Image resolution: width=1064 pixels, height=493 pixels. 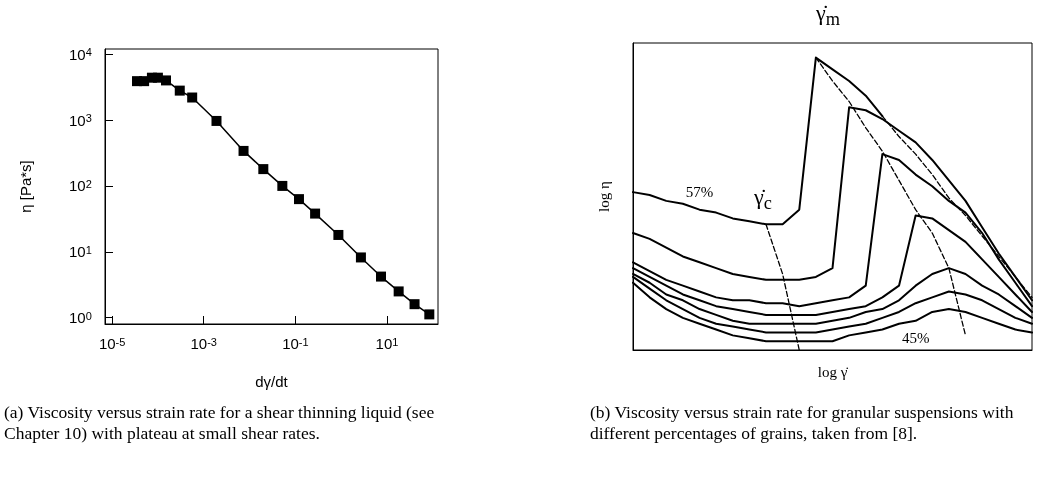 I want to click on text: (a) Viscosity versus strain rate for a shear thinning liquid (see Chapter 10) with plateau at small shear rates., so click(x=220, y=423).